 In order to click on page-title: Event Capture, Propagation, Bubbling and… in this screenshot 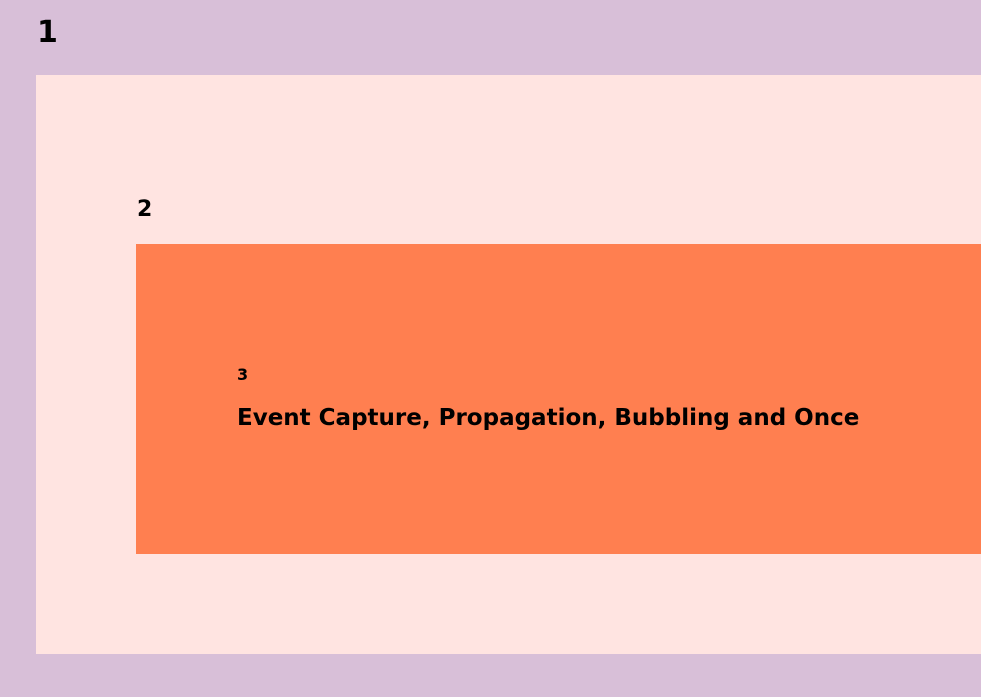, I will do `click(548, 418)`.